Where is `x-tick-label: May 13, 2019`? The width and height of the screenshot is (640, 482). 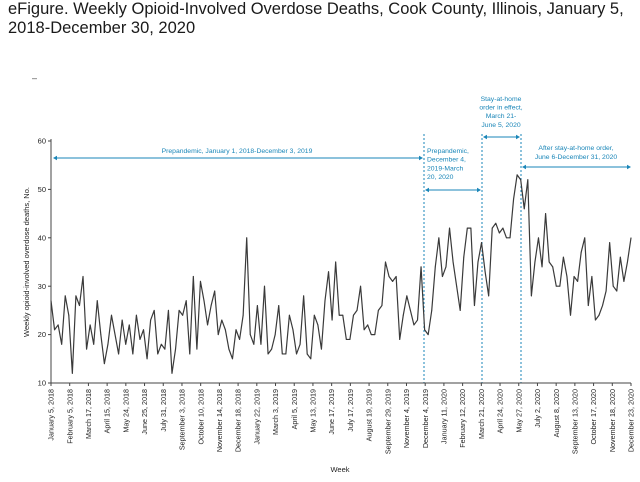 x-tick-label: May 13, 2019 is located at coordinates (313, 411).